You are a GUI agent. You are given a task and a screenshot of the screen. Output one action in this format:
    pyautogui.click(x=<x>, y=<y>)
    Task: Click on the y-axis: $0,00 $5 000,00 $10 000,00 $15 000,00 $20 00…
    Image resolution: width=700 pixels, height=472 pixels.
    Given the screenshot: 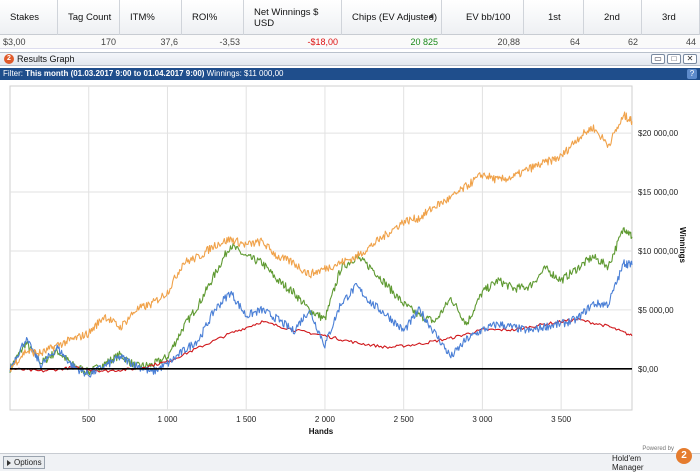 What is the action you would take?
    pyautogui.click(x=658, y=251)
    